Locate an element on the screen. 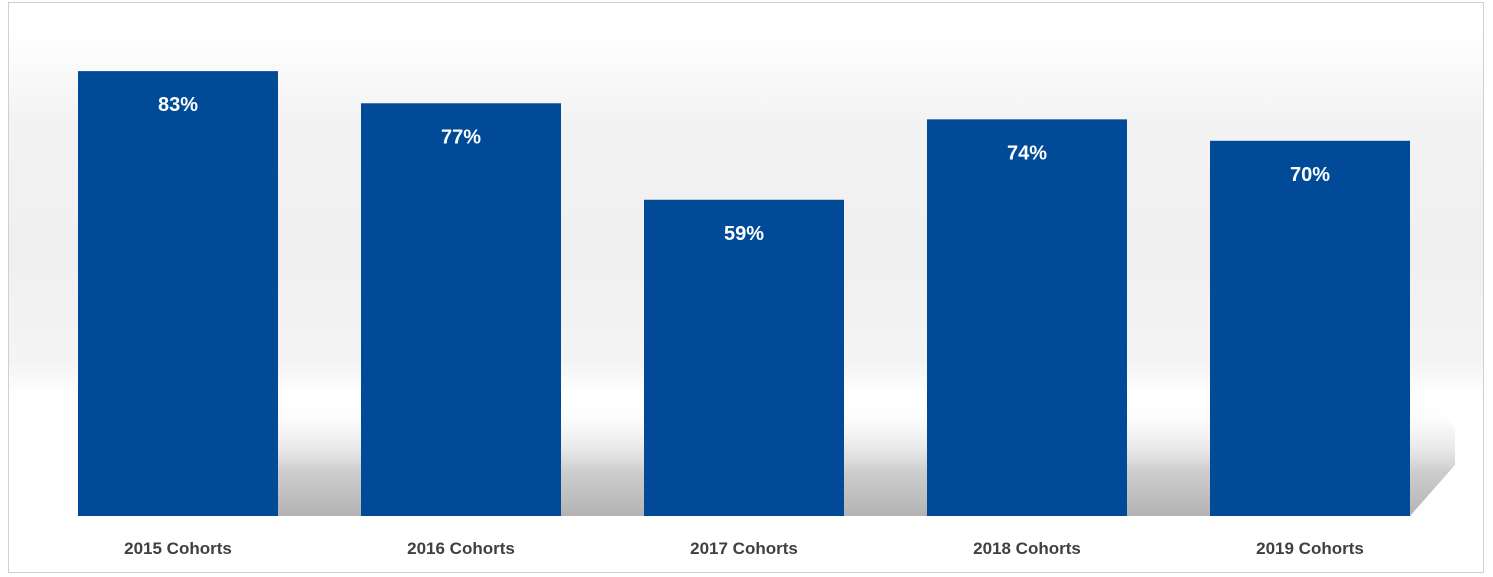 This screenshot has width=1493, height=577. bar-2018-cohorts is located at coordinates (1027, 318).